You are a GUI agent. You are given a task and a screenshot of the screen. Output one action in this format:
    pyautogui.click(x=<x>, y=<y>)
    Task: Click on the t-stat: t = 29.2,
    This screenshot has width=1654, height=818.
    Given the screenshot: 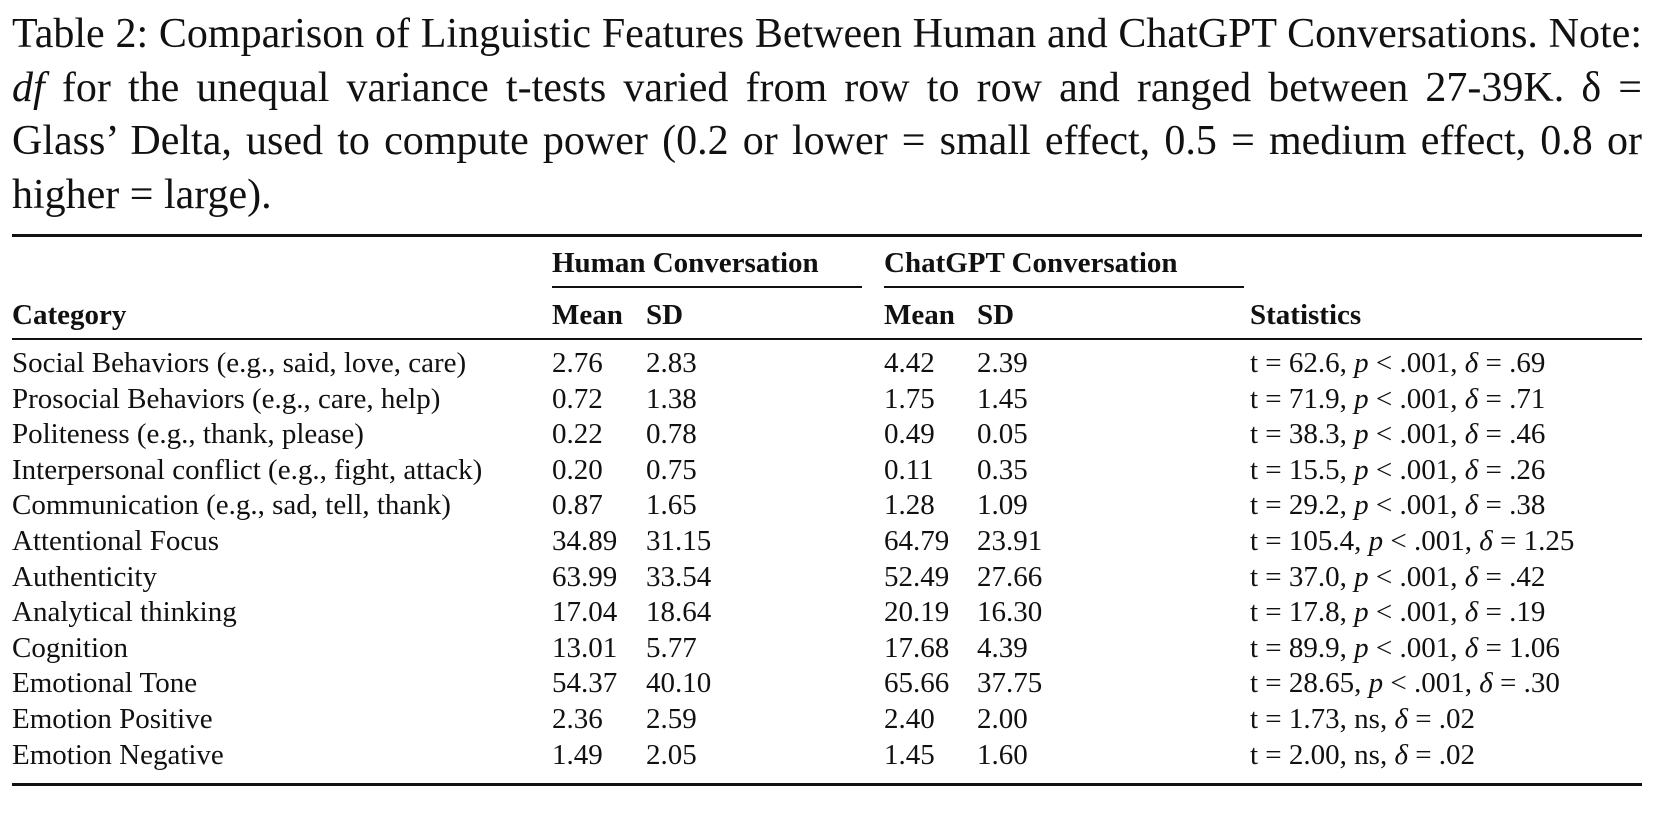 What is the action you would take?
    pyautogui.click(x=1302, y=505)
    